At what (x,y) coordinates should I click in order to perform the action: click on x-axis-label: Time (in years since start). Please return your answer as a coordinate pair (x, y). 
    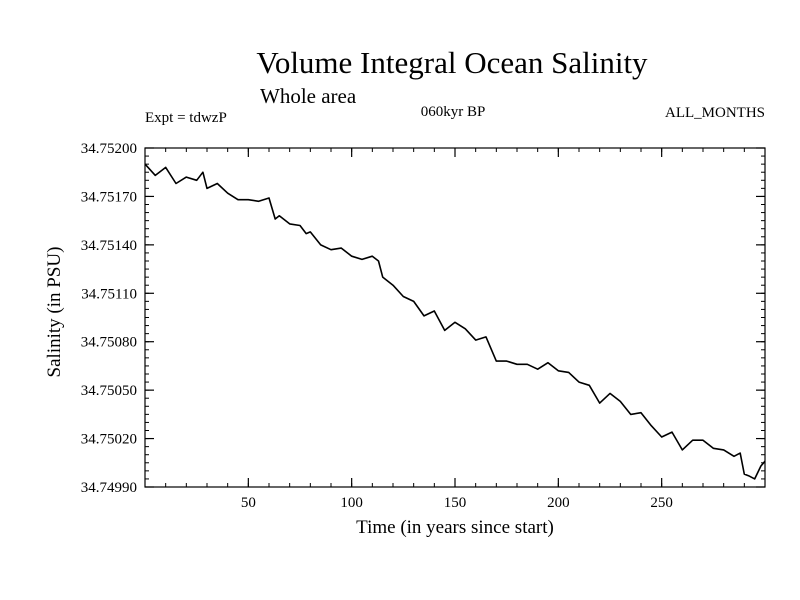
    Looking at the image, I should click on (455, 527).